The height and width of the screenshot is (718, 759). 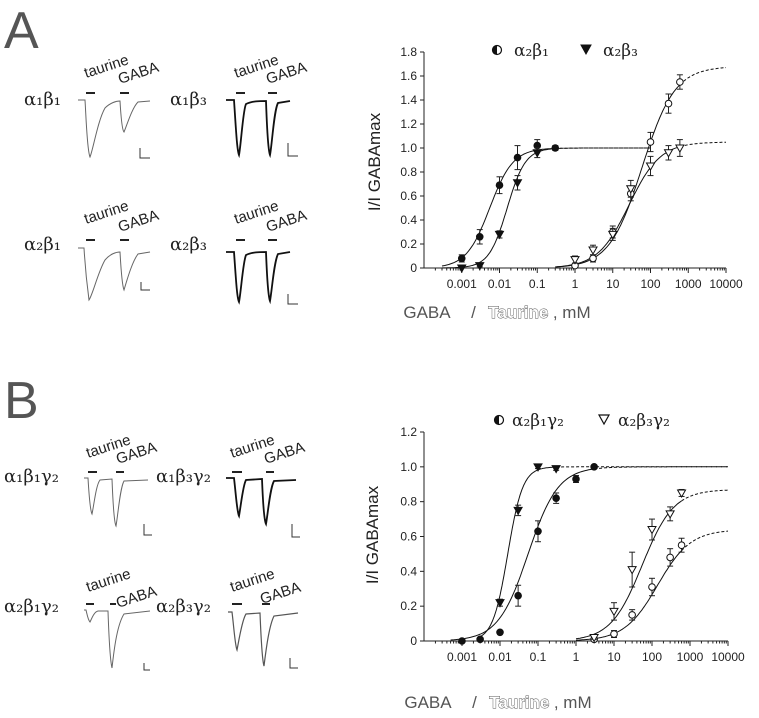 What do you see at coordinates (644, 421) in the screenshot?
I see `legend-label: α₂β₃γ₂` at bounding box center [644, 421].